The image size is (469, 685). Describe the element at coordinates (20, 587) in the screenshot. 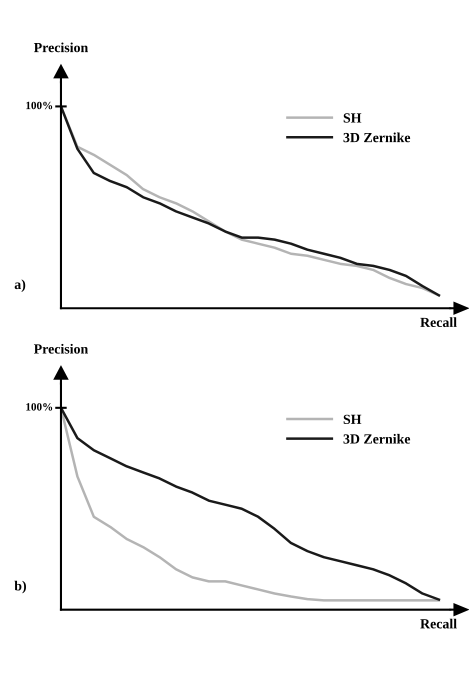

I see `text: b)` at that location.